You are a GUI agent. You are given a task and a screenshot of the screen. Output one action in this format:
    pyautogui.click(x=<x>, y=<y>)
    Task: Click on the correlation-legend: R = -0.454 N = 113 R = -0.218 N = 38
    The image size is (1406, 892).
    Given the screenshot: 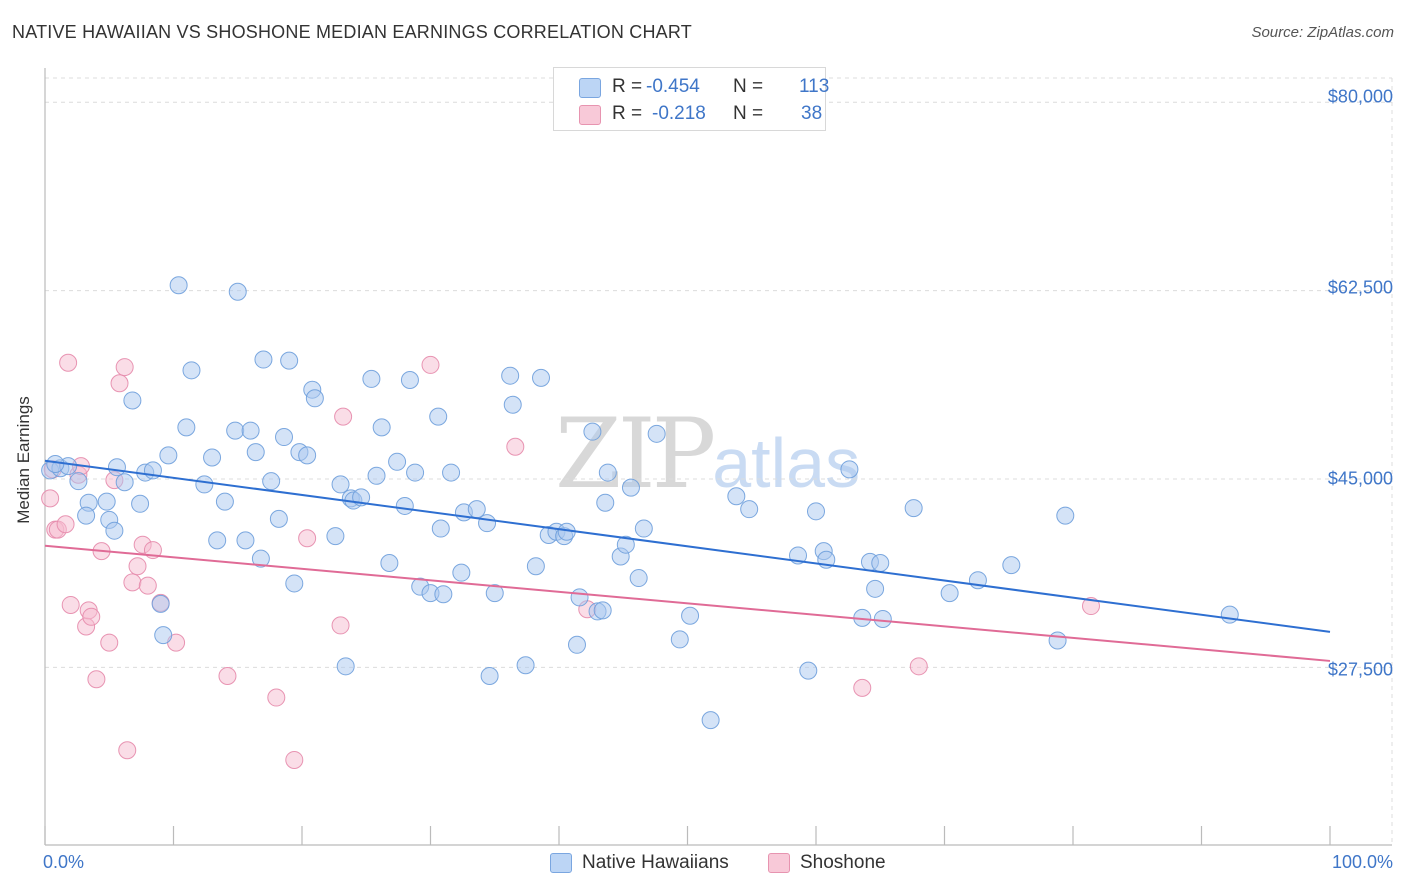 What is the action you would take?
    pyautogui.click(x=691, y=99)
    